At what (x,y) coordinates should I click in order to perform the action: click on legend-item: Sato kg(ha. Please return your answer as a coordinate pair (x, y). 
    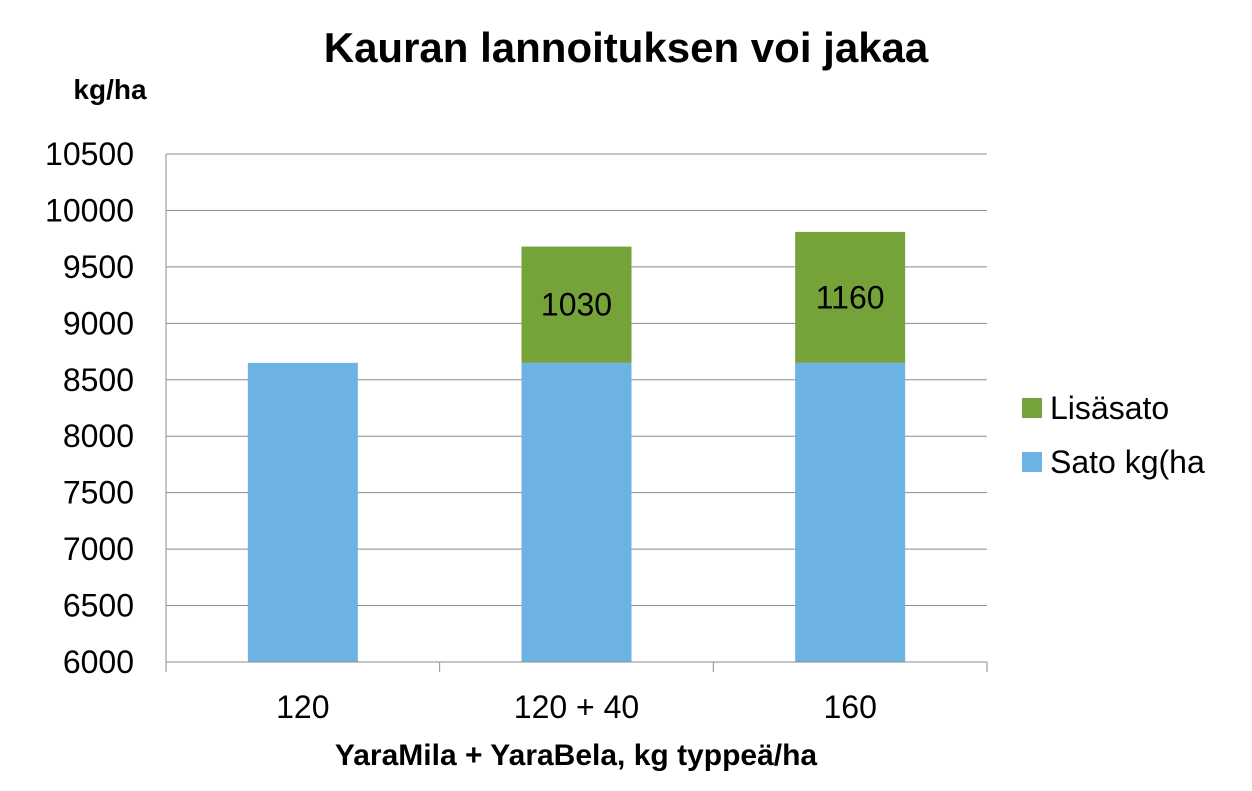
    Looking at the image, I should click on (1113, 462).